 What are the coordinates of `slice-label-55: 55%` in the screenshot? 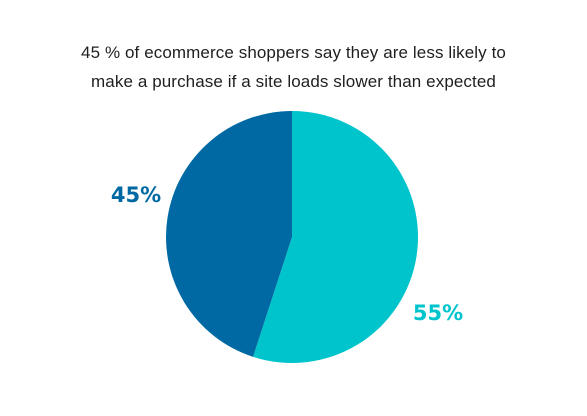 It's located at (438, 313).